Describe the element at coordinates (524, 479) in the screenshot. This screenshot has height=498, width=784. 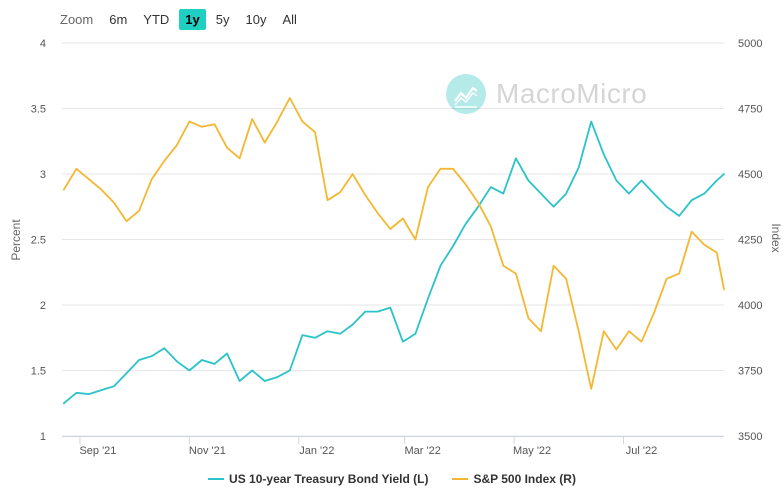
I see `legend-label-spx: S&P 500 Index (R)` at that location.